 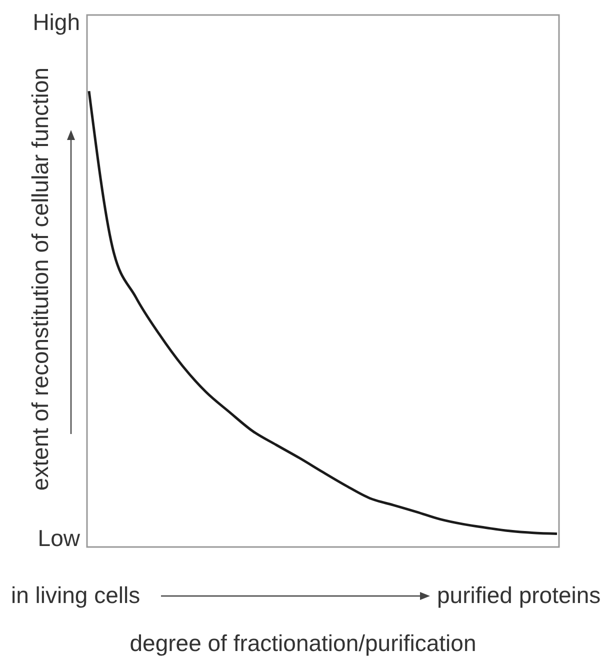 I want to click on text: in living cells, so click(x=75, y=595).